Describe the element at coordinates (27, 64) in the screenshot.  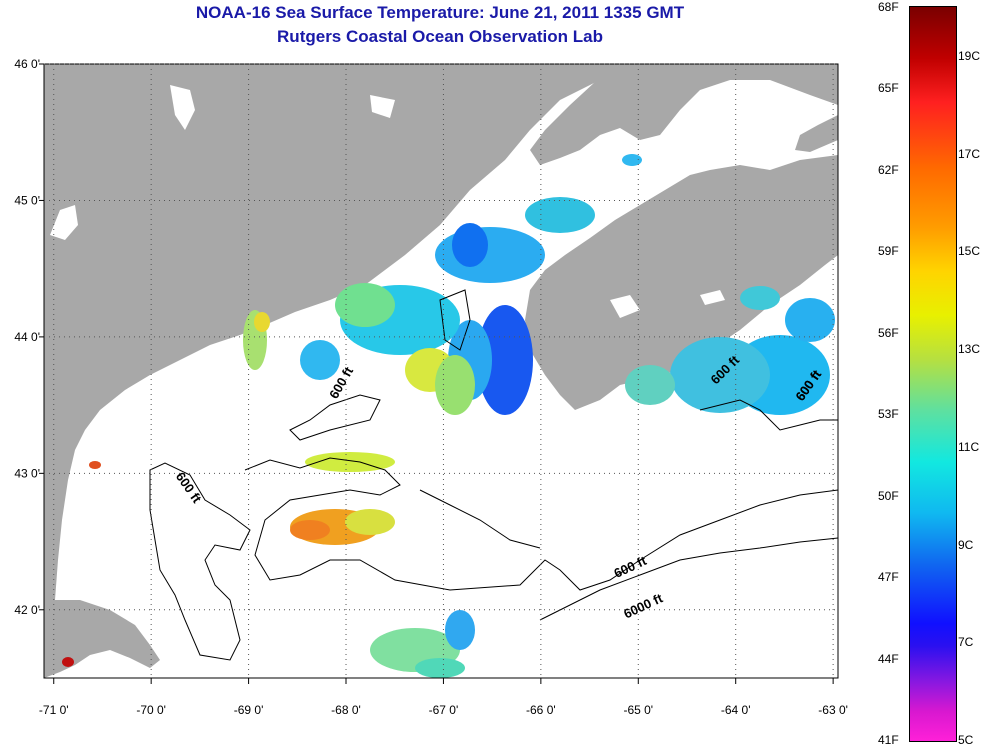
I see `lat-tick-label: 46 0'` at that location.